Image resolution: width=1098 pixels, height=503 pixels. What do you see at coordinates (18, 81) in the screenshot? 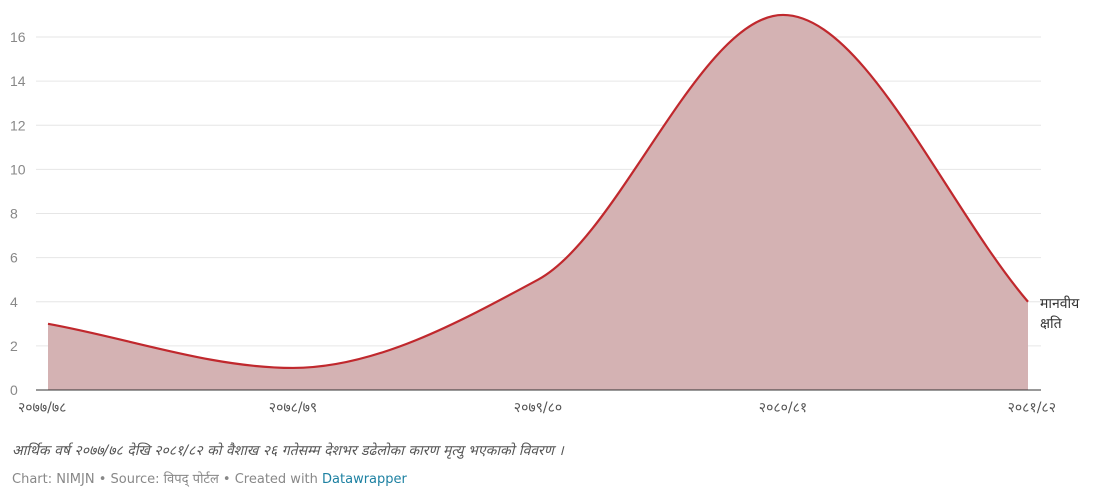
I see `y-tick-label: 14` at bounding box center [18, 81].